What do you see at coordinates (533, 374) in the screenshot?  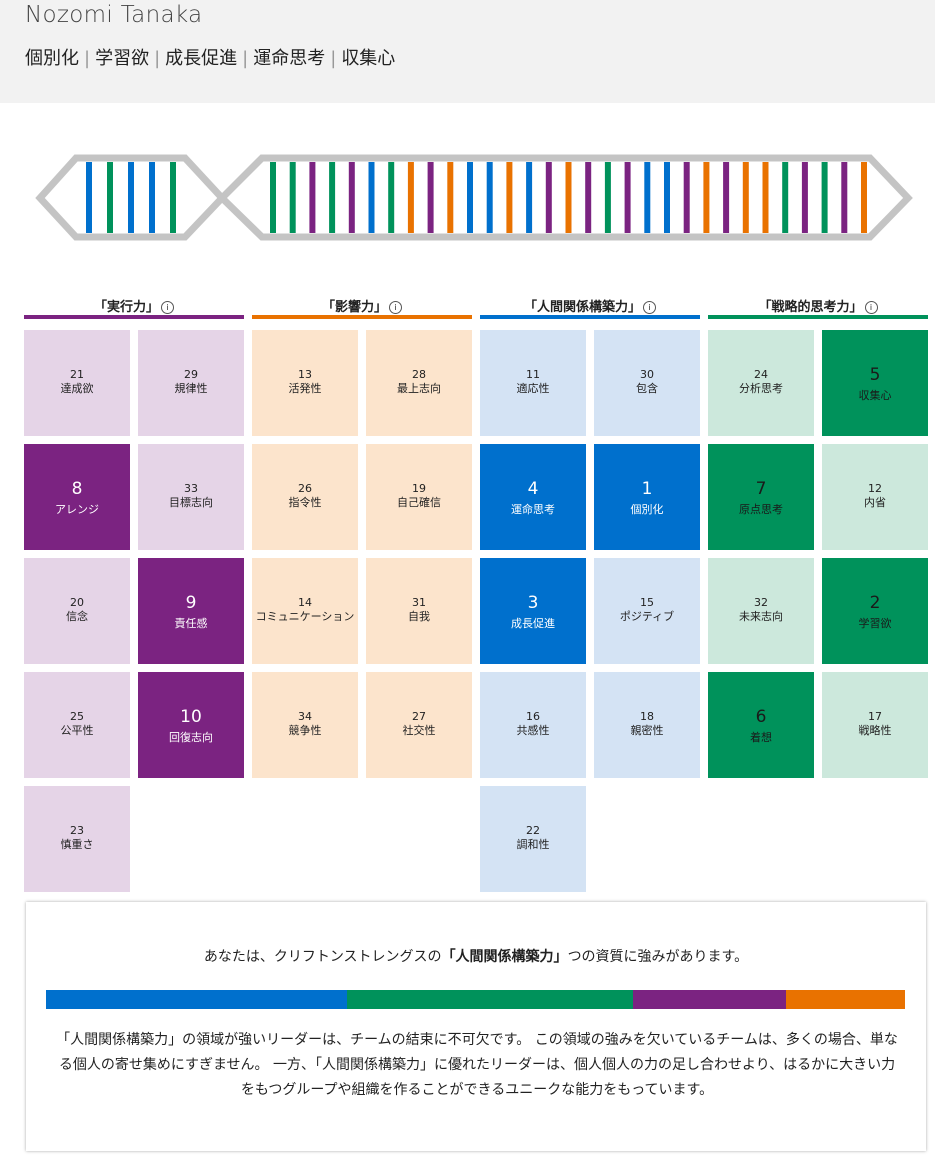 I see `theme-rank: 11` at bounding box center [533, 374].